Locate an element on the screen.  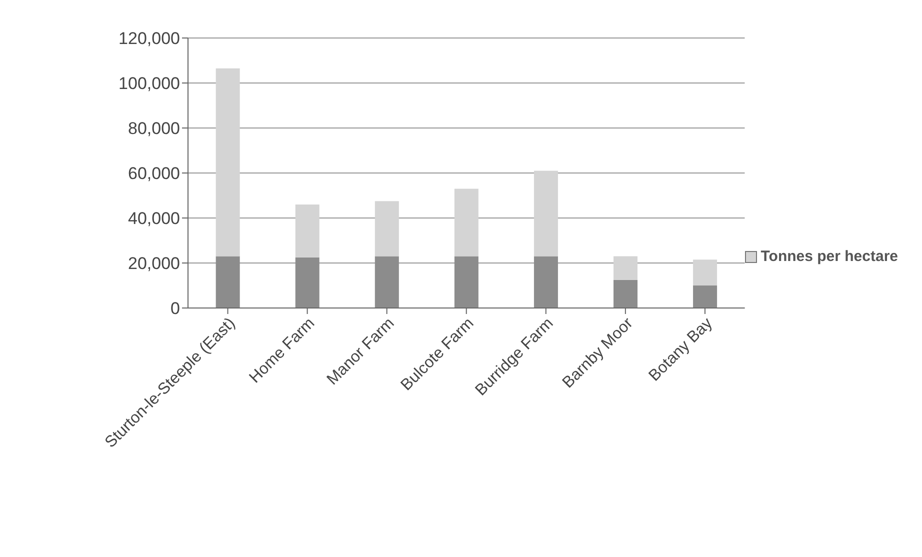
y-tick-label: 120,000 is located at coordinates (149, 38).